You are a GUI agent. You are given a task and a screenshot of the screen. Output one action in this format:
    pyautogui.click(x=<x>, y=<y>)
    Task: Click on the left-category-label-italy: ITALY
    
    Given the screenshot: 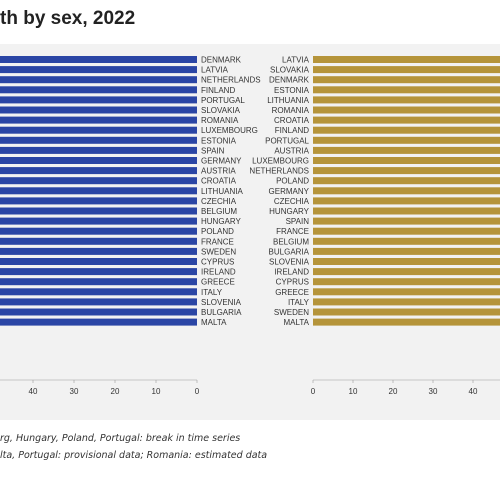 What is the action you would take?
    pyautogui.click(x=212, y=292)
    